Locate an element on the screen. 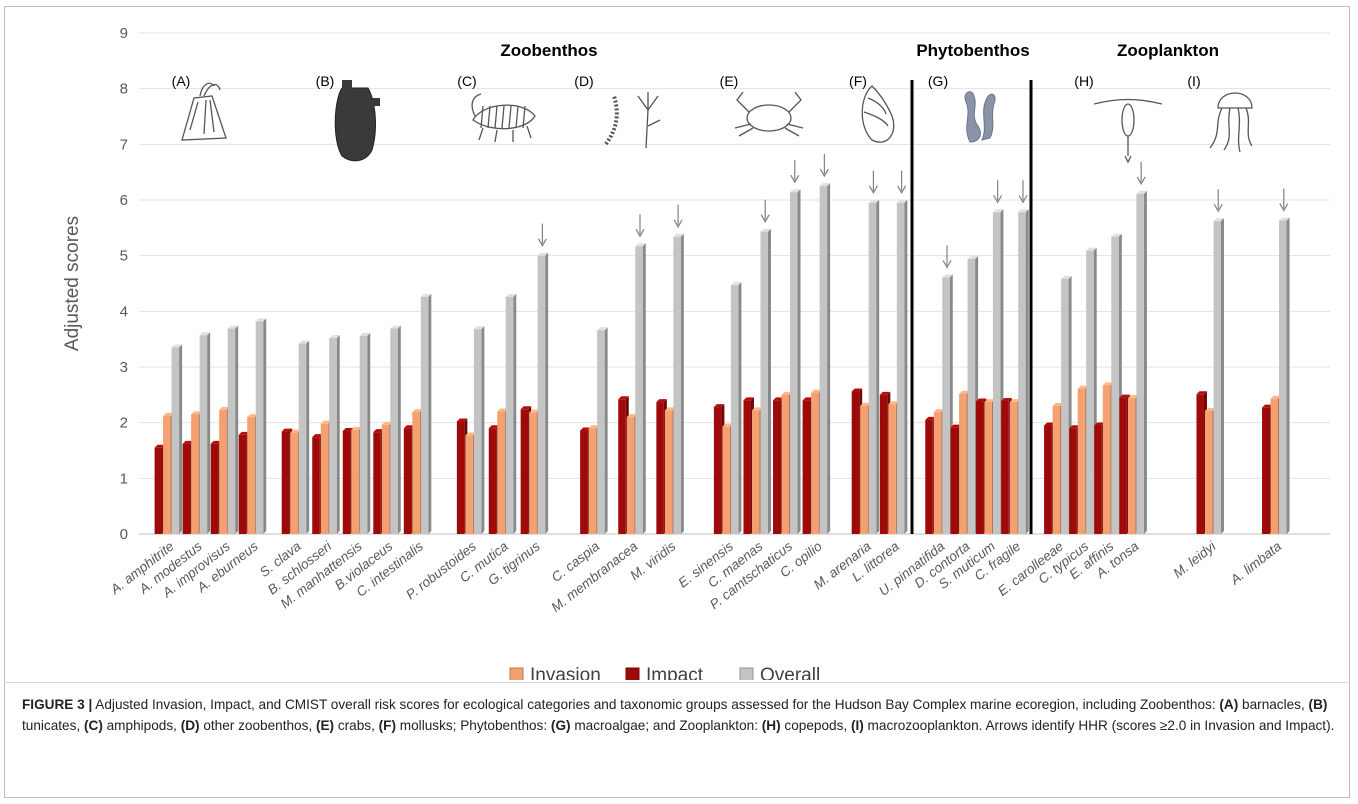 This screenshot has width=1358, height=804. snail-icon is located at coordinates (878, 114).